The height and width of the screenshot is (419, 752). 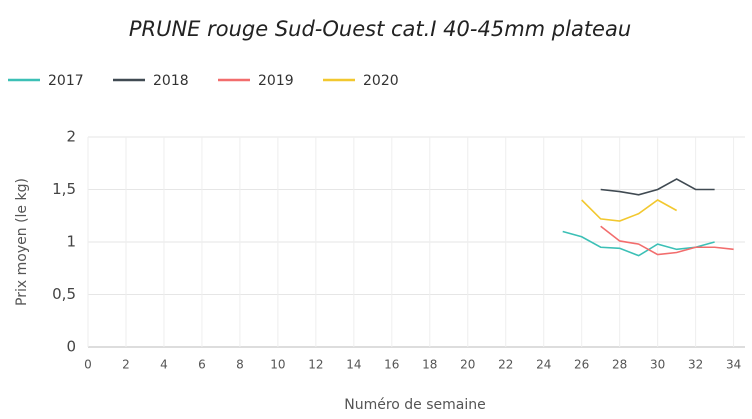 I want to click on x-tick-label: 4, so click(x=164, y=365).